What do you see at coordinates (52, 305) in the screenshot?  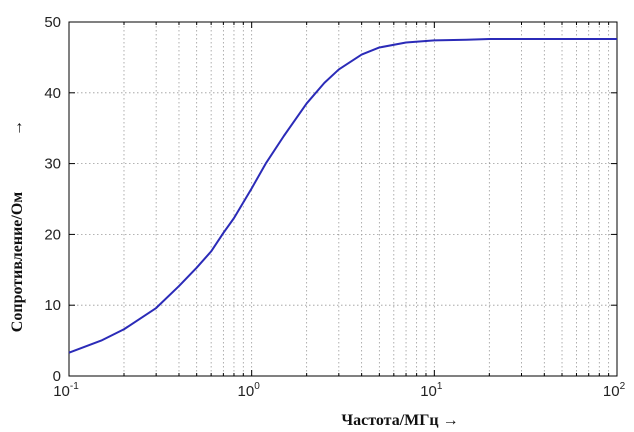 I see `y-tick-label: 10` at bounding box center [52, 305].